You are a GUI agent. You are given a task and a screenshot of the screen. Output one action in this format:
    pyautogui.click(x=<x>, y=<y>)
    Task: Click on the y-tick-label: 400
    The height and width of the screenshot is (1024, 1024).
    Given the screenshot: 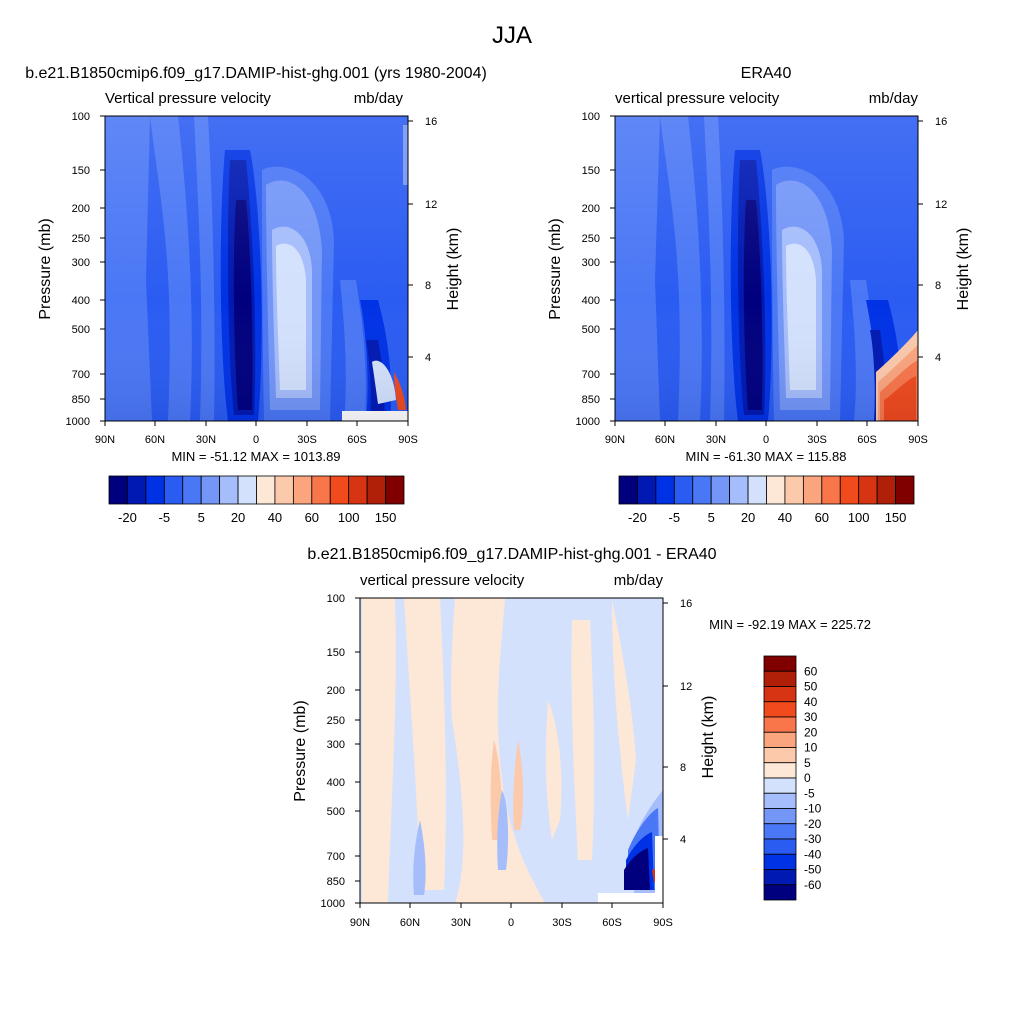 What is the action you would take?
    pyautogui.click(x=591, y=301)
    